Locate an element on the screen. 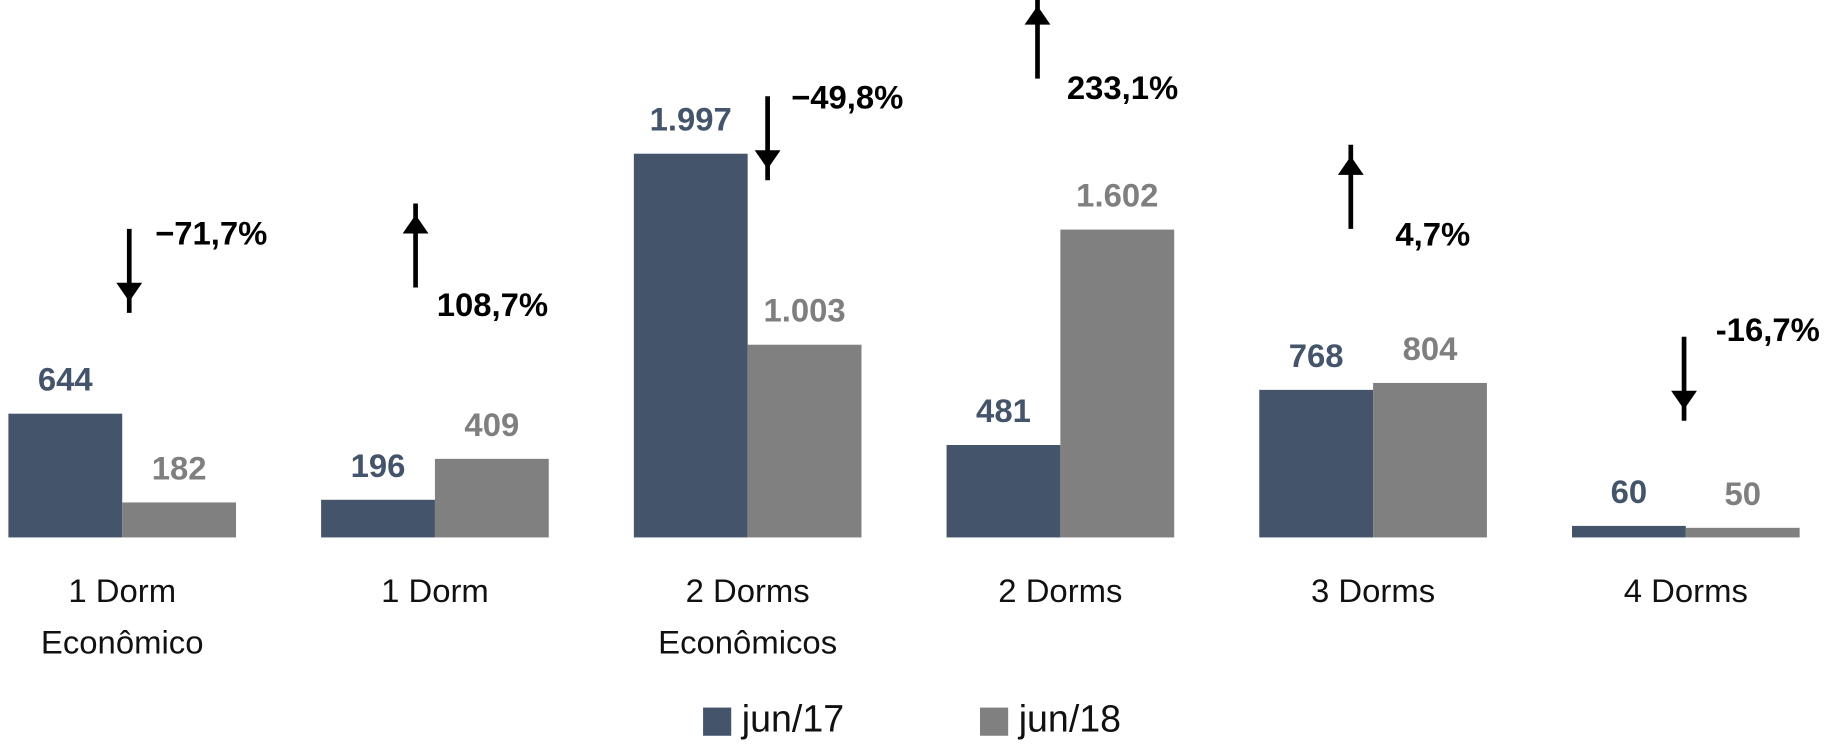  value-label: 60 is located at coordinates (1629, 491).